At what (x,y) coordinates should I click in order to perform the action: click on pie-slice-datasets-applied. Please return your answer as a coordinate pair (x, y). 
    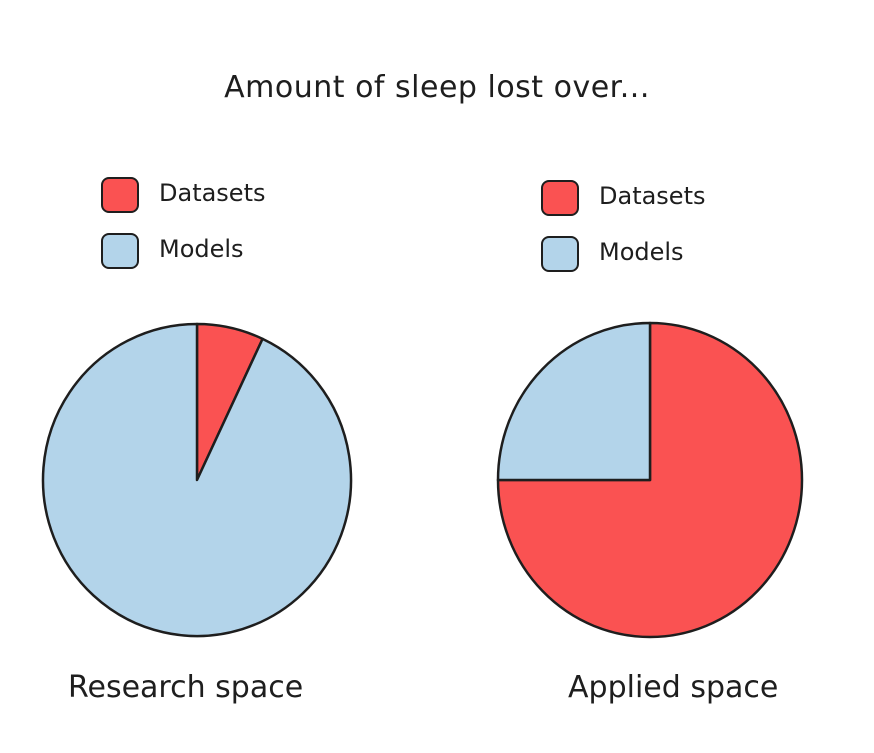
    Looking at the image, I should click on (650, 480).